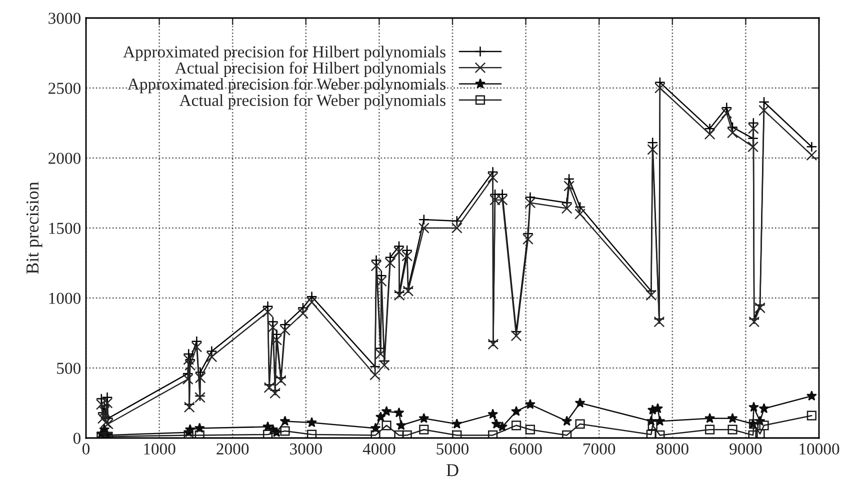 This screenshot has width=854, height=489. What do you see at coordinates (64, 88) in the screenshot?
I see `y-tick-label: 2500` at bounding box center [64, 88].